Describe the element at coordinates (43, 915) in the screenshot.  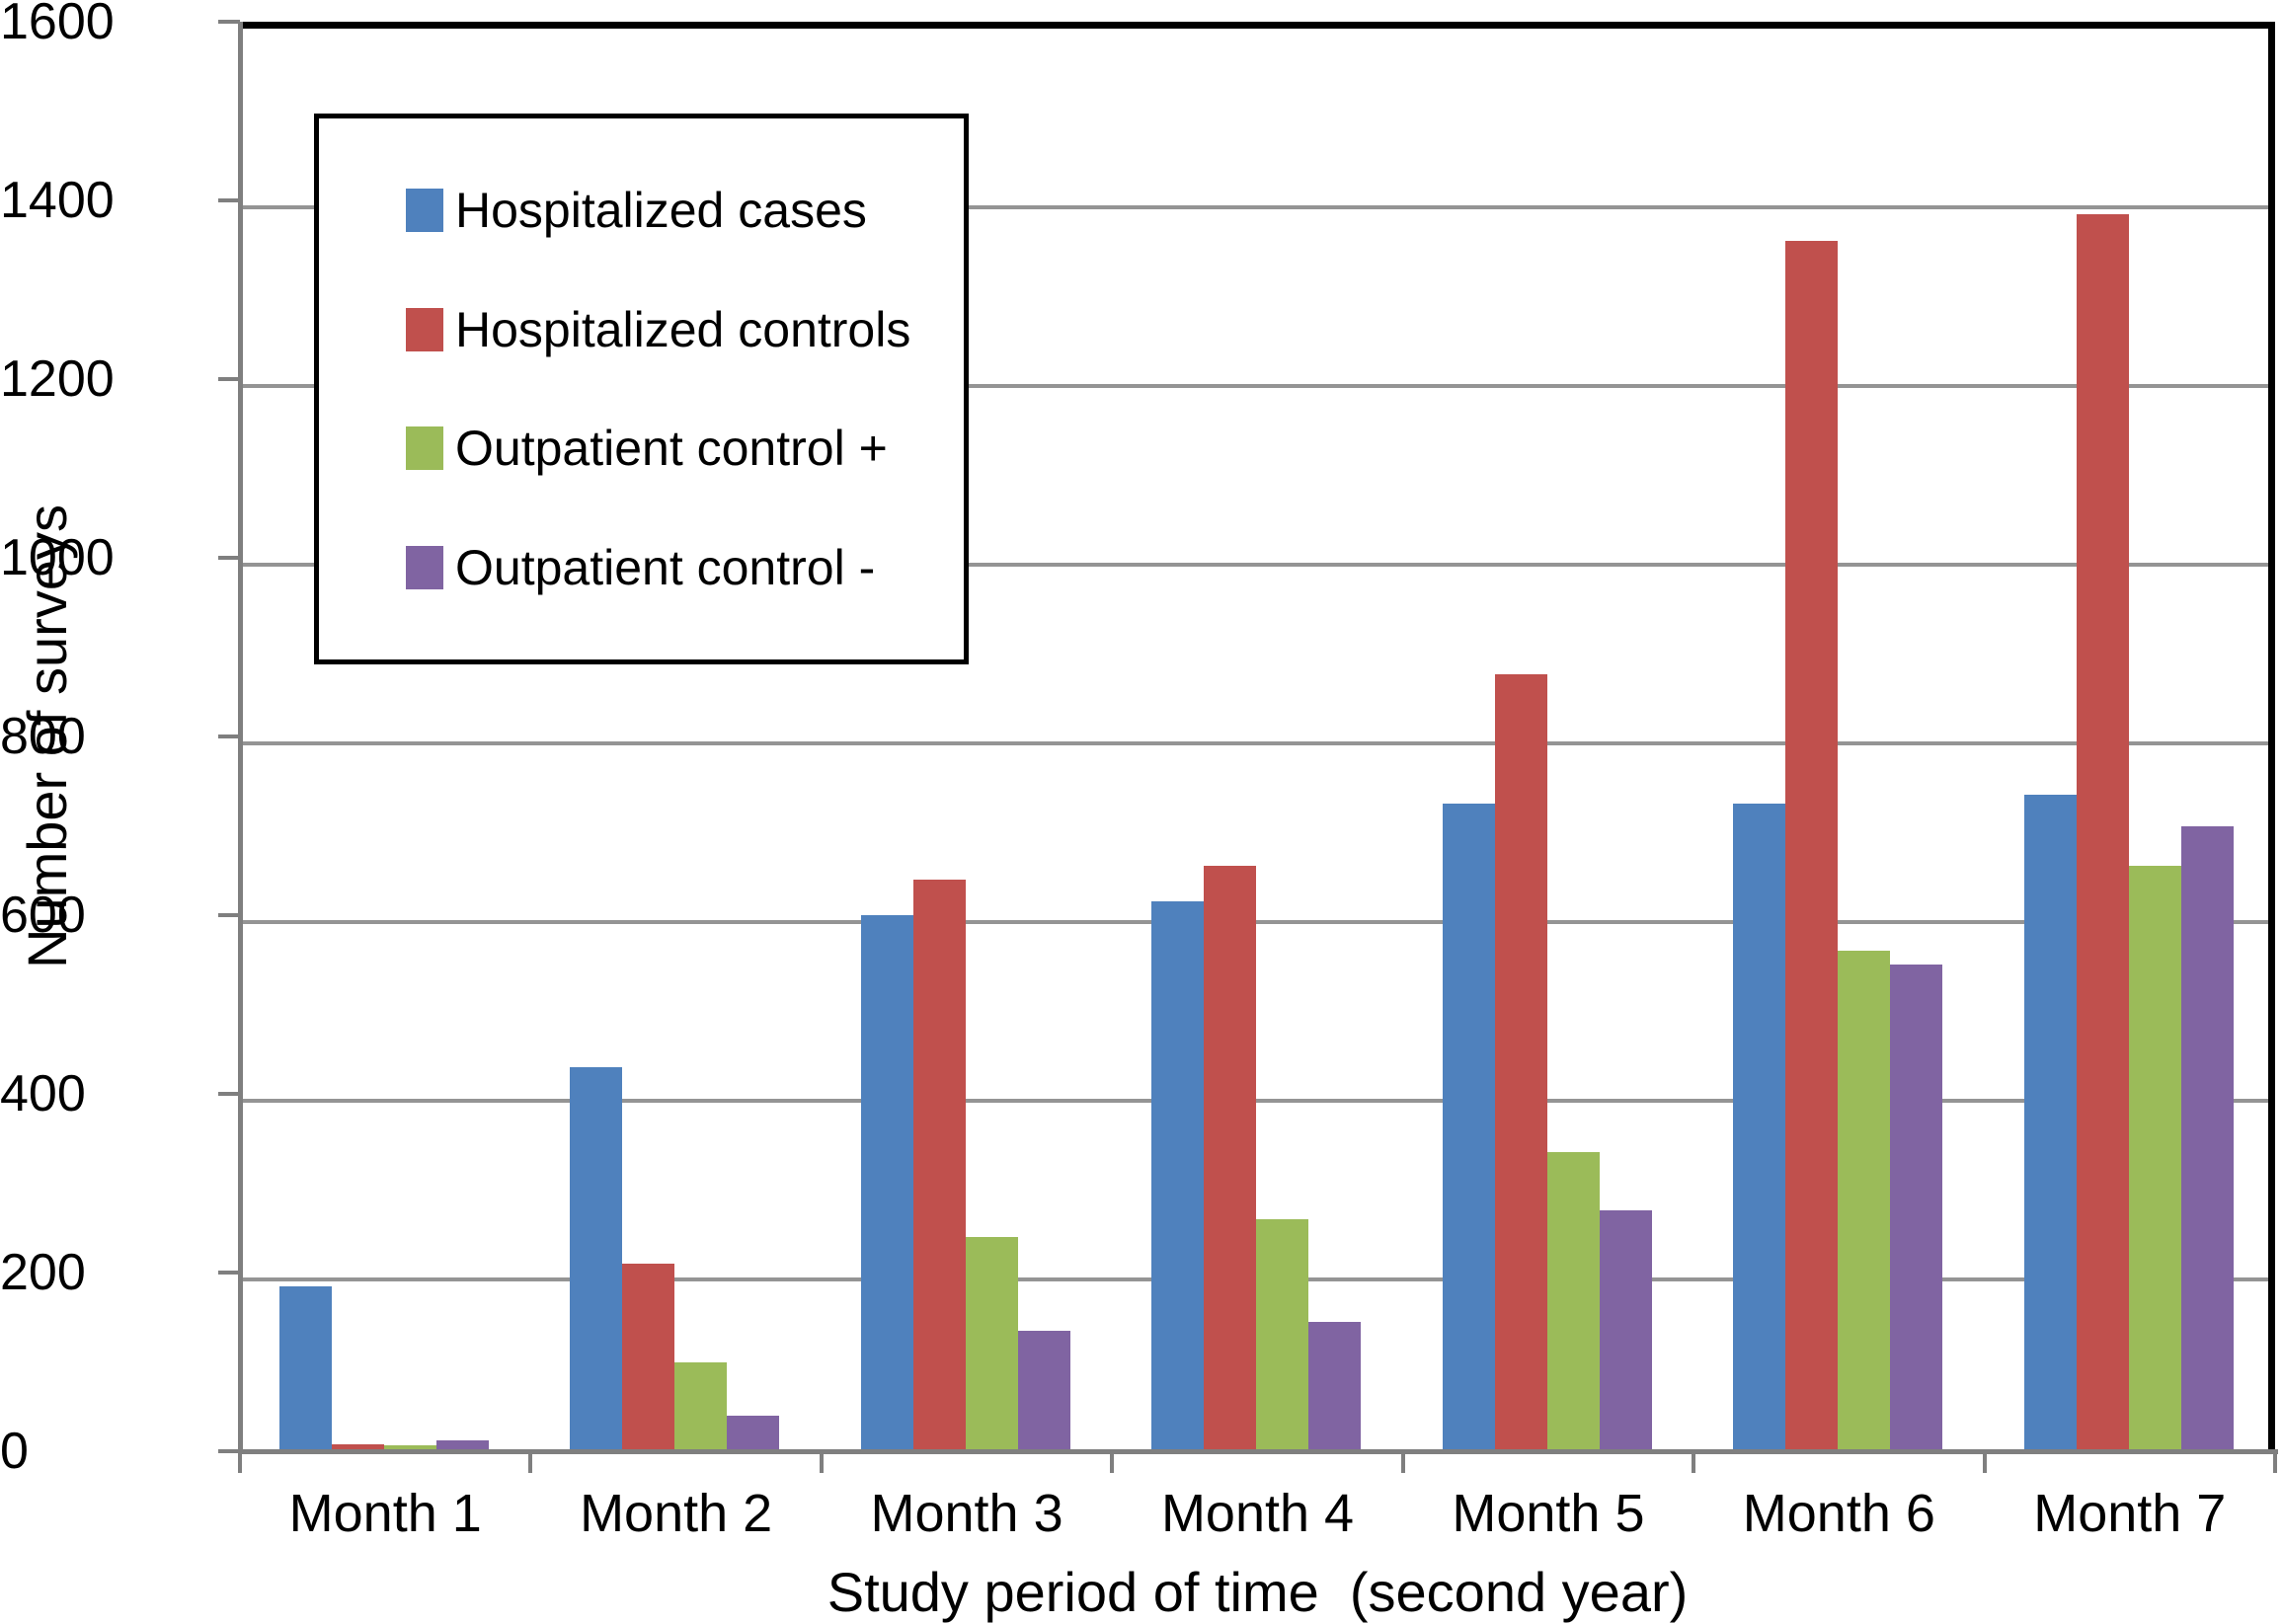
I see `y-tick-label-600: 600` at that location.